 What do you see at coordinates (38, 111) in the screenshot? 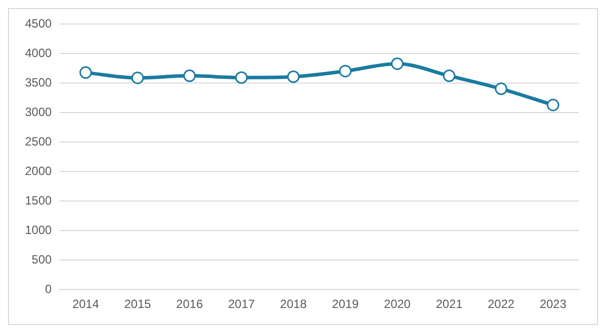
I see `y-tick-label: 3000` at bounding box center [38, 111].